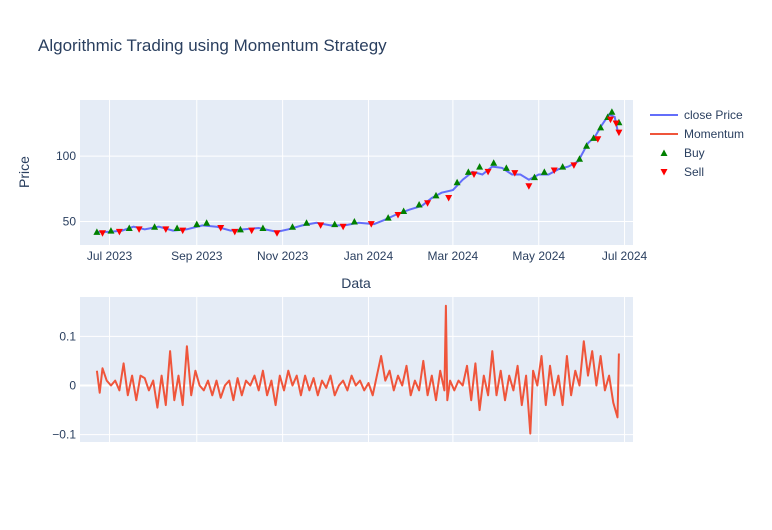  I want to click on legend-label: Sell, so click(694, 172).